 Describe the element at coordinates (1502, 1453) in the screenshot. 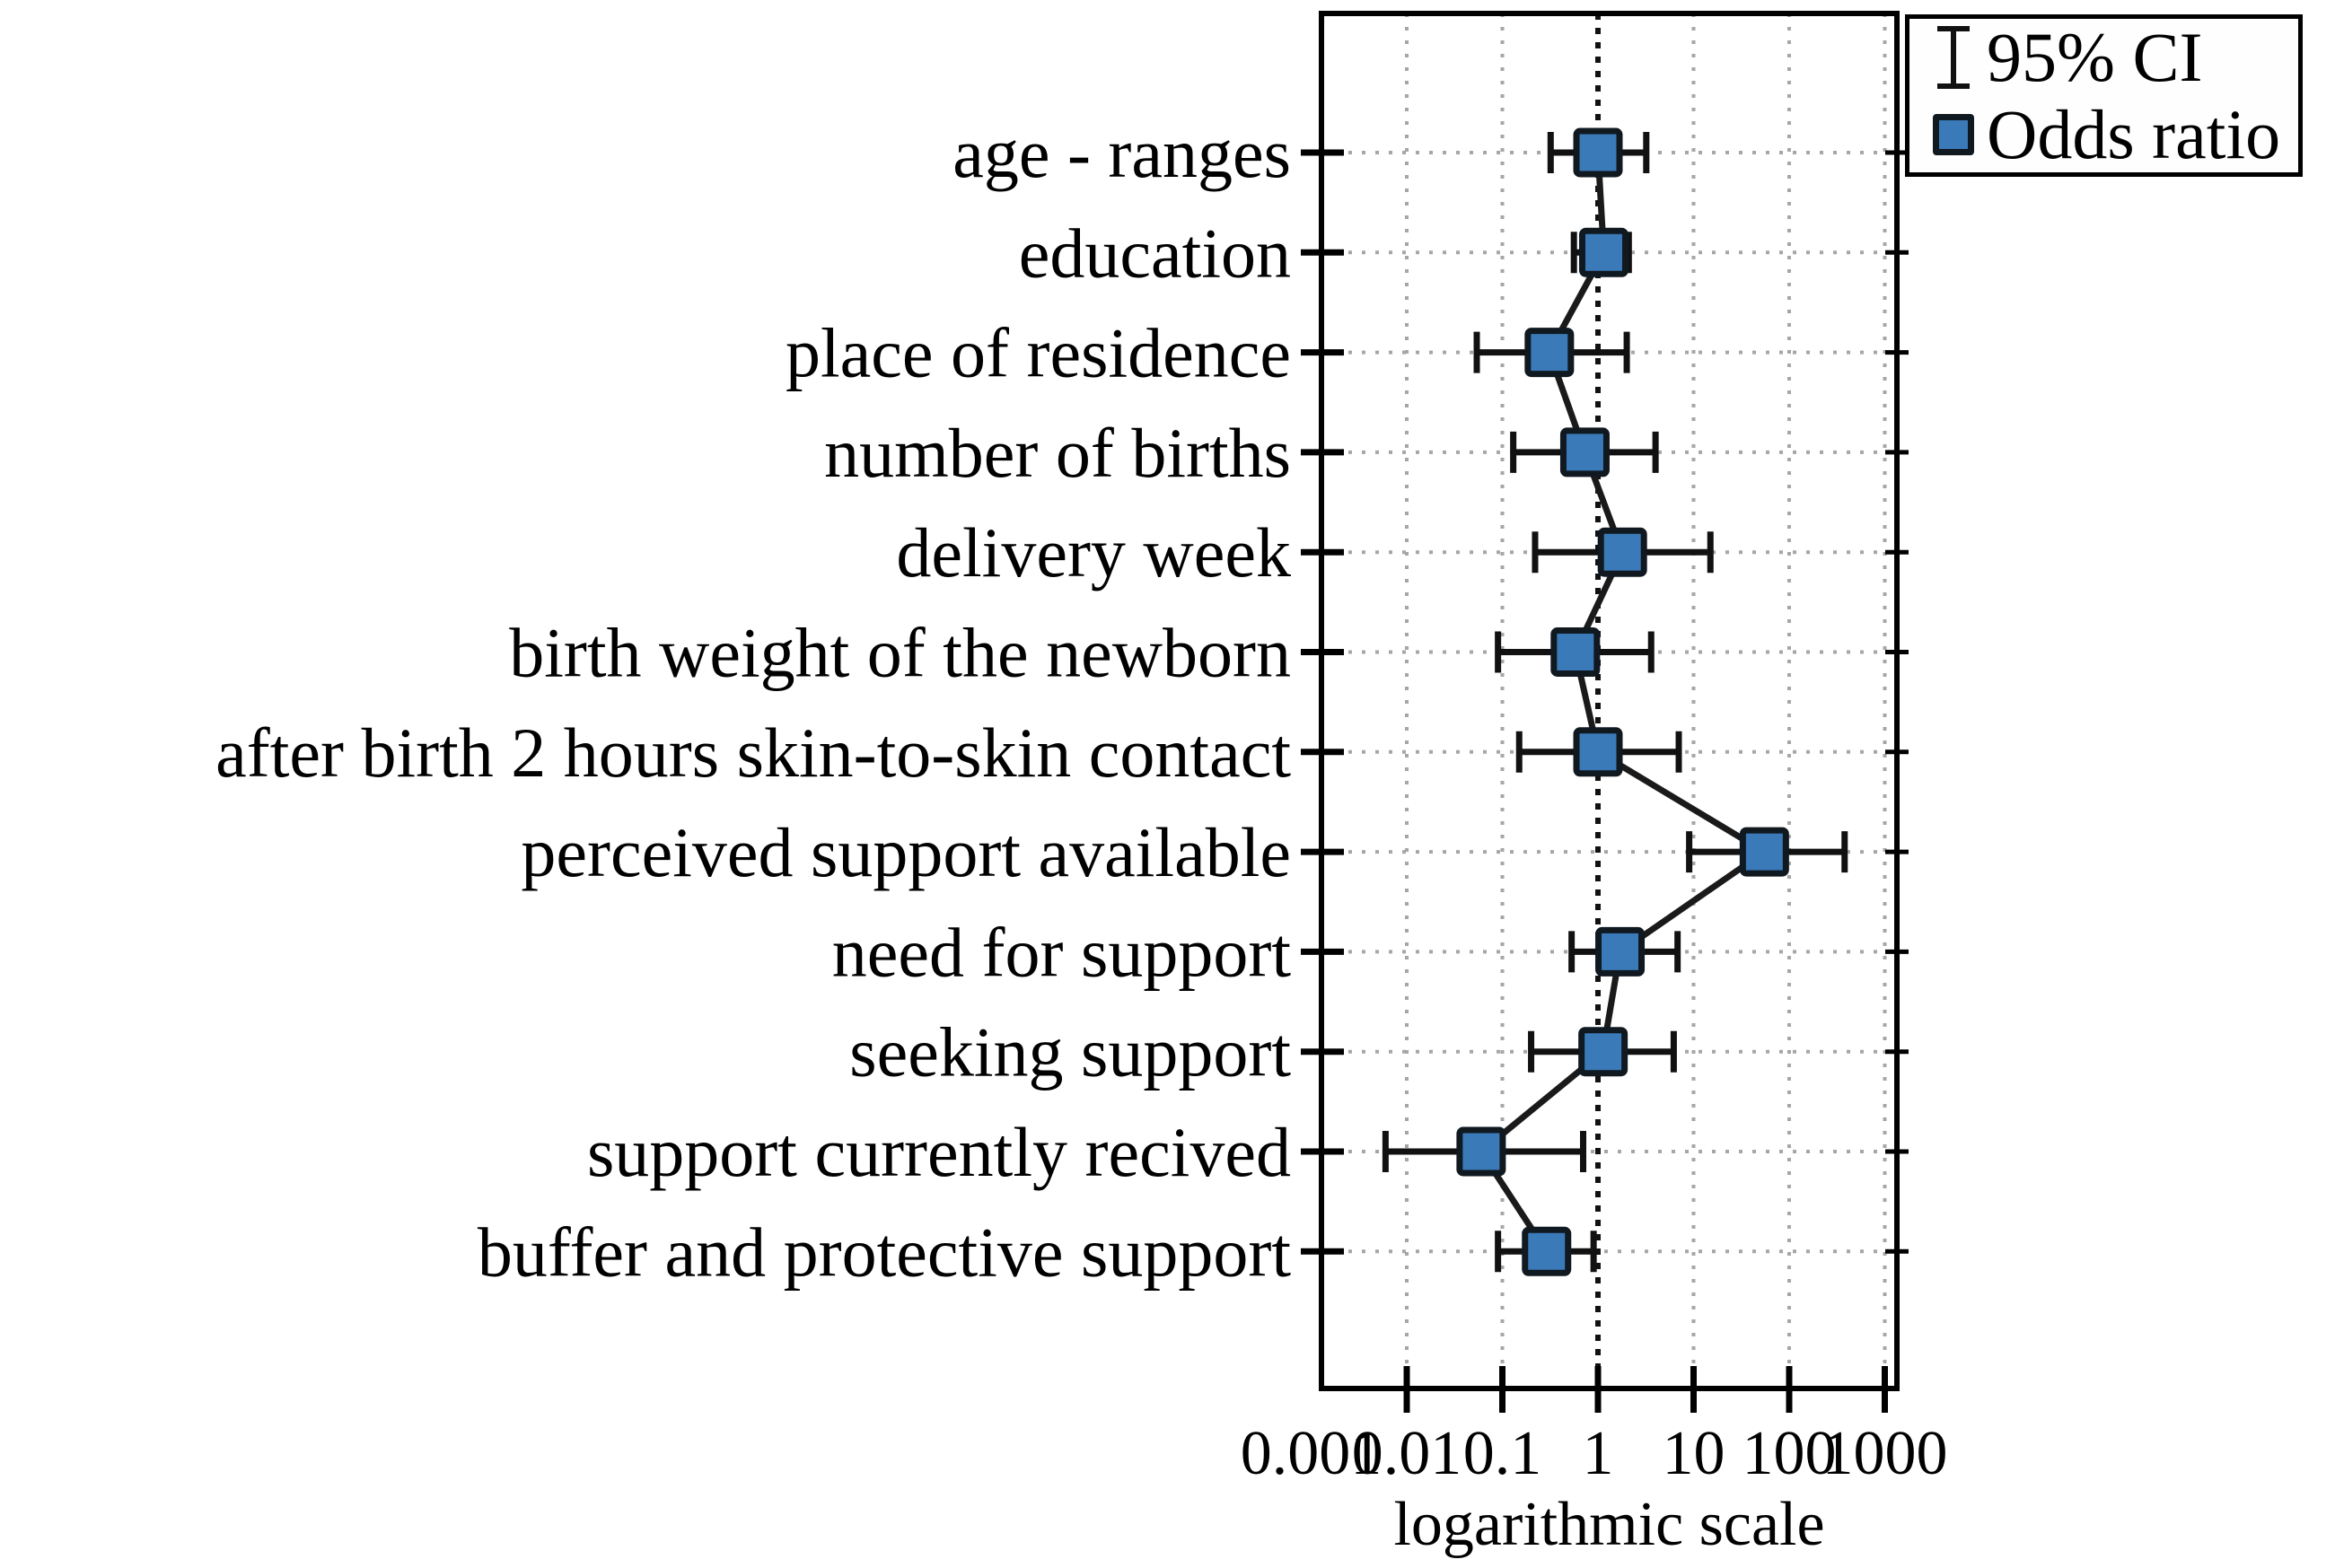

I see `x-tick-label: 0.1` at that location.